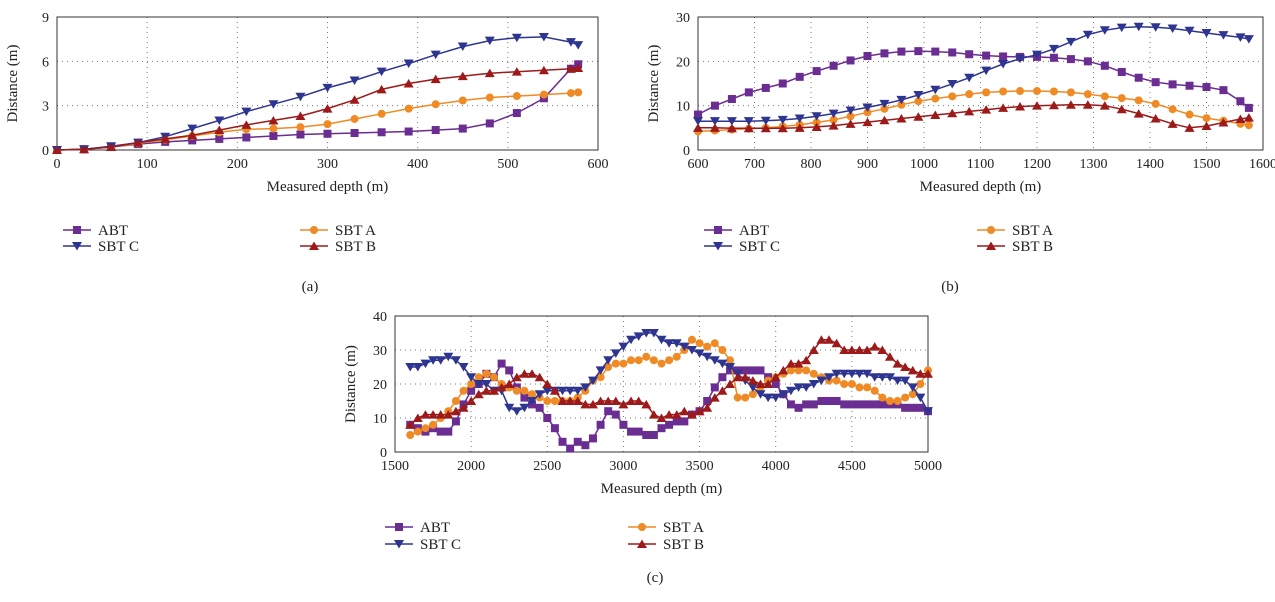  Describe the element at coordinates (666, 545) in the screenshot. I see `legend-item: SBT B` at that location.